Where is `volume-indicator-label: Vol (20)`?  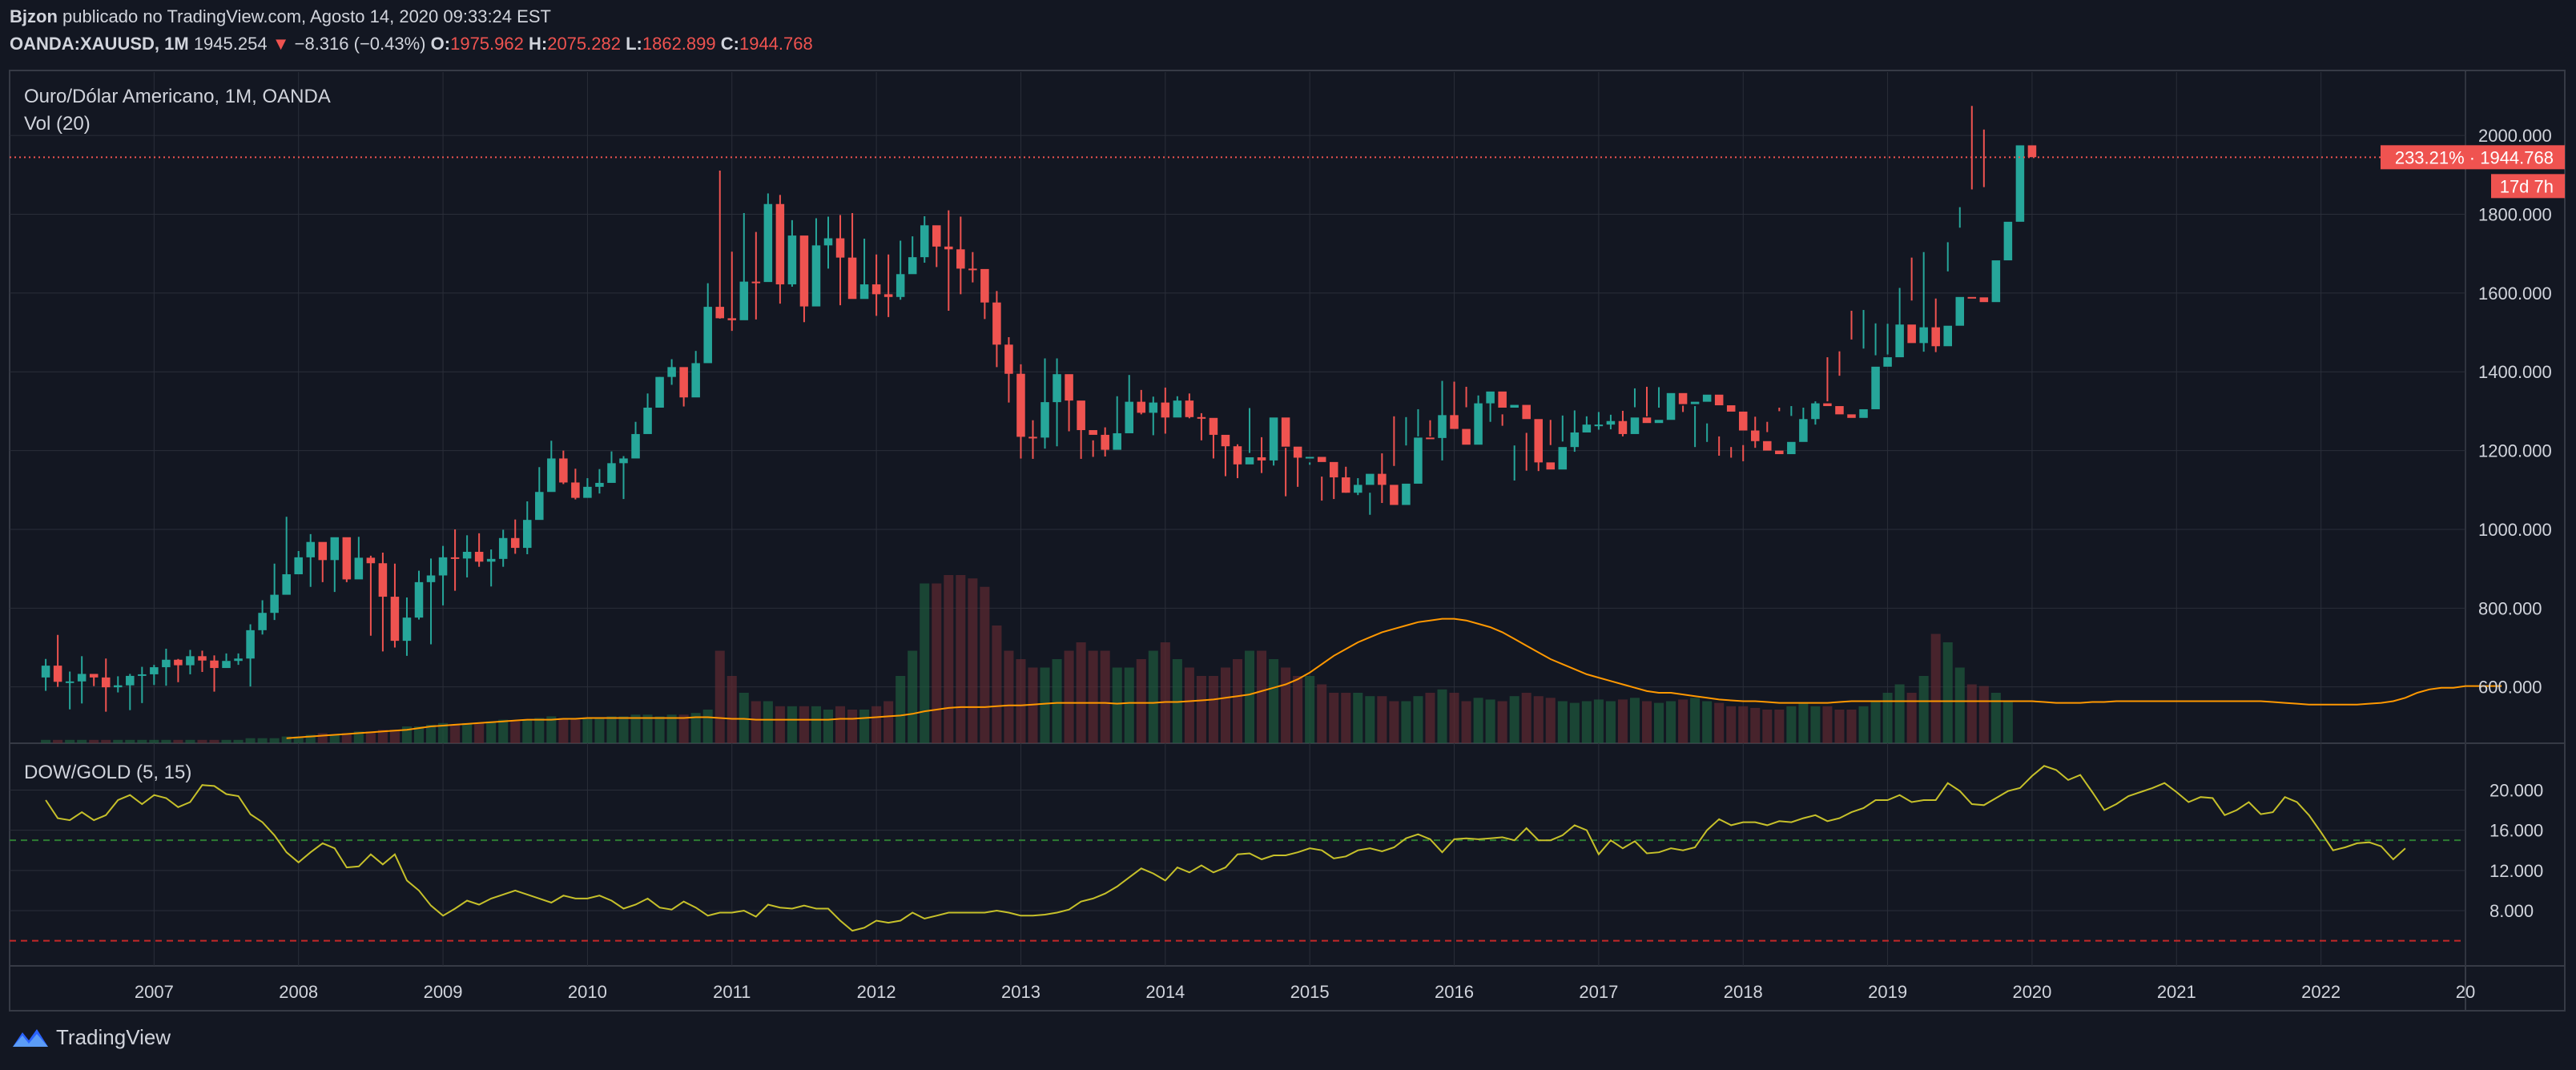 volume-indicator-label: Vol (20) is located at coordinates (58, 124).